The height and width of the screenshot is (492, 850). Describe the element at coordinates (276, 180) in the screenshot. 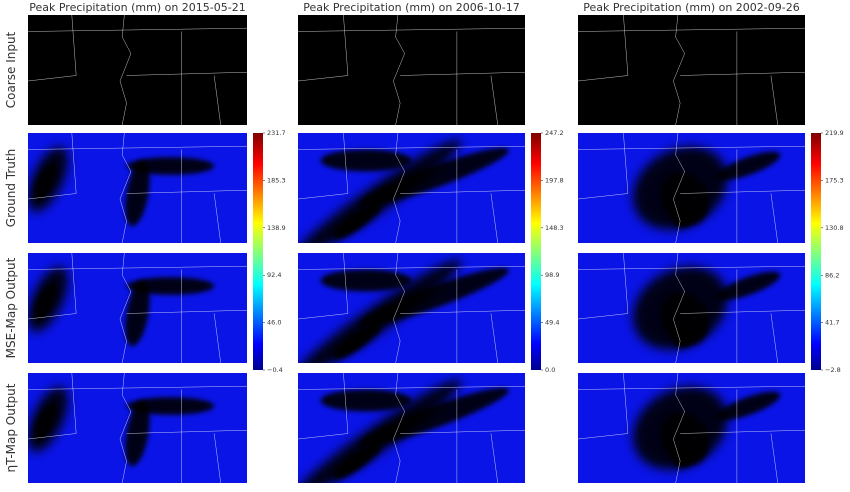

I see `colorbar-tick-label: 185.3` at that location.